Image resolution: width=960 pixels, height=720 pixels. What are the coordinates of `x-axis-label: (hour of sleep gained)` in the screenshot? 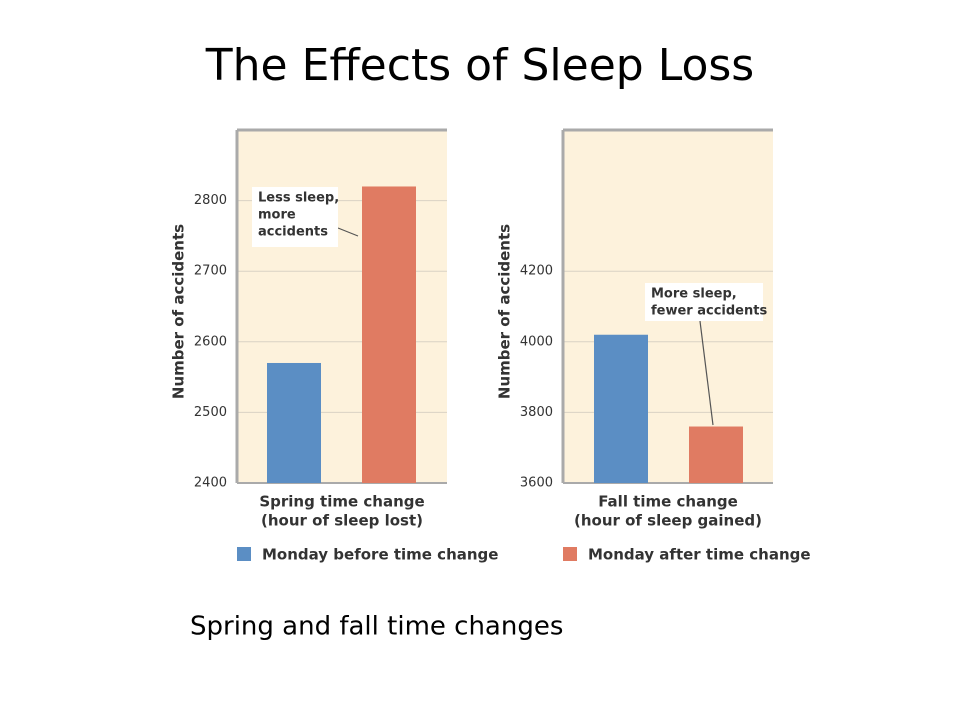 It's located at (668, 521).